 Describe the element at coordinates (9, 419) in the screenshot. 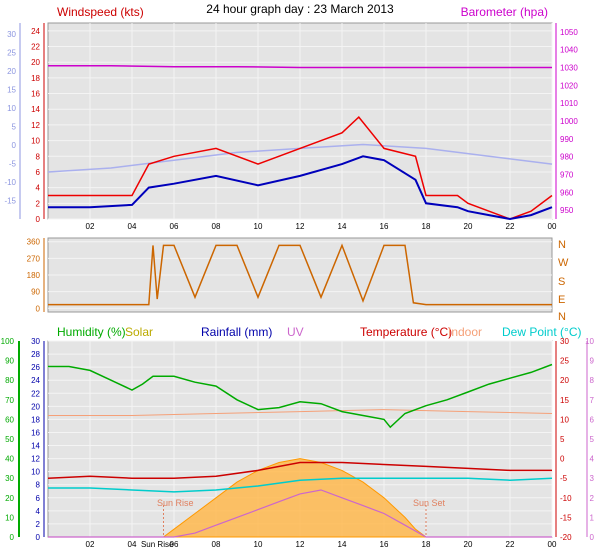

I see `humidity-tick-label: 60` at that location.